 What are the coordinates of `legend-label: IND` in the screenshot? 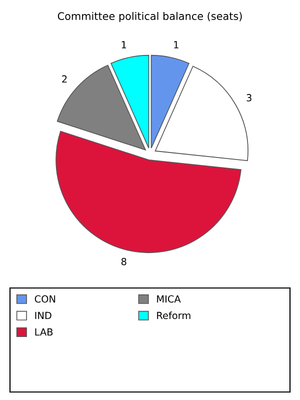 It's located at (43, 315).